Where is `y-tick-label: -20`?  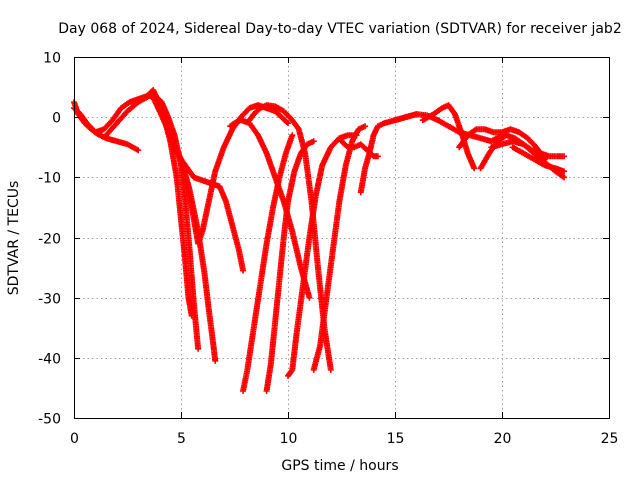 y-tick-label: -20 is located at coordinates (49, 240).